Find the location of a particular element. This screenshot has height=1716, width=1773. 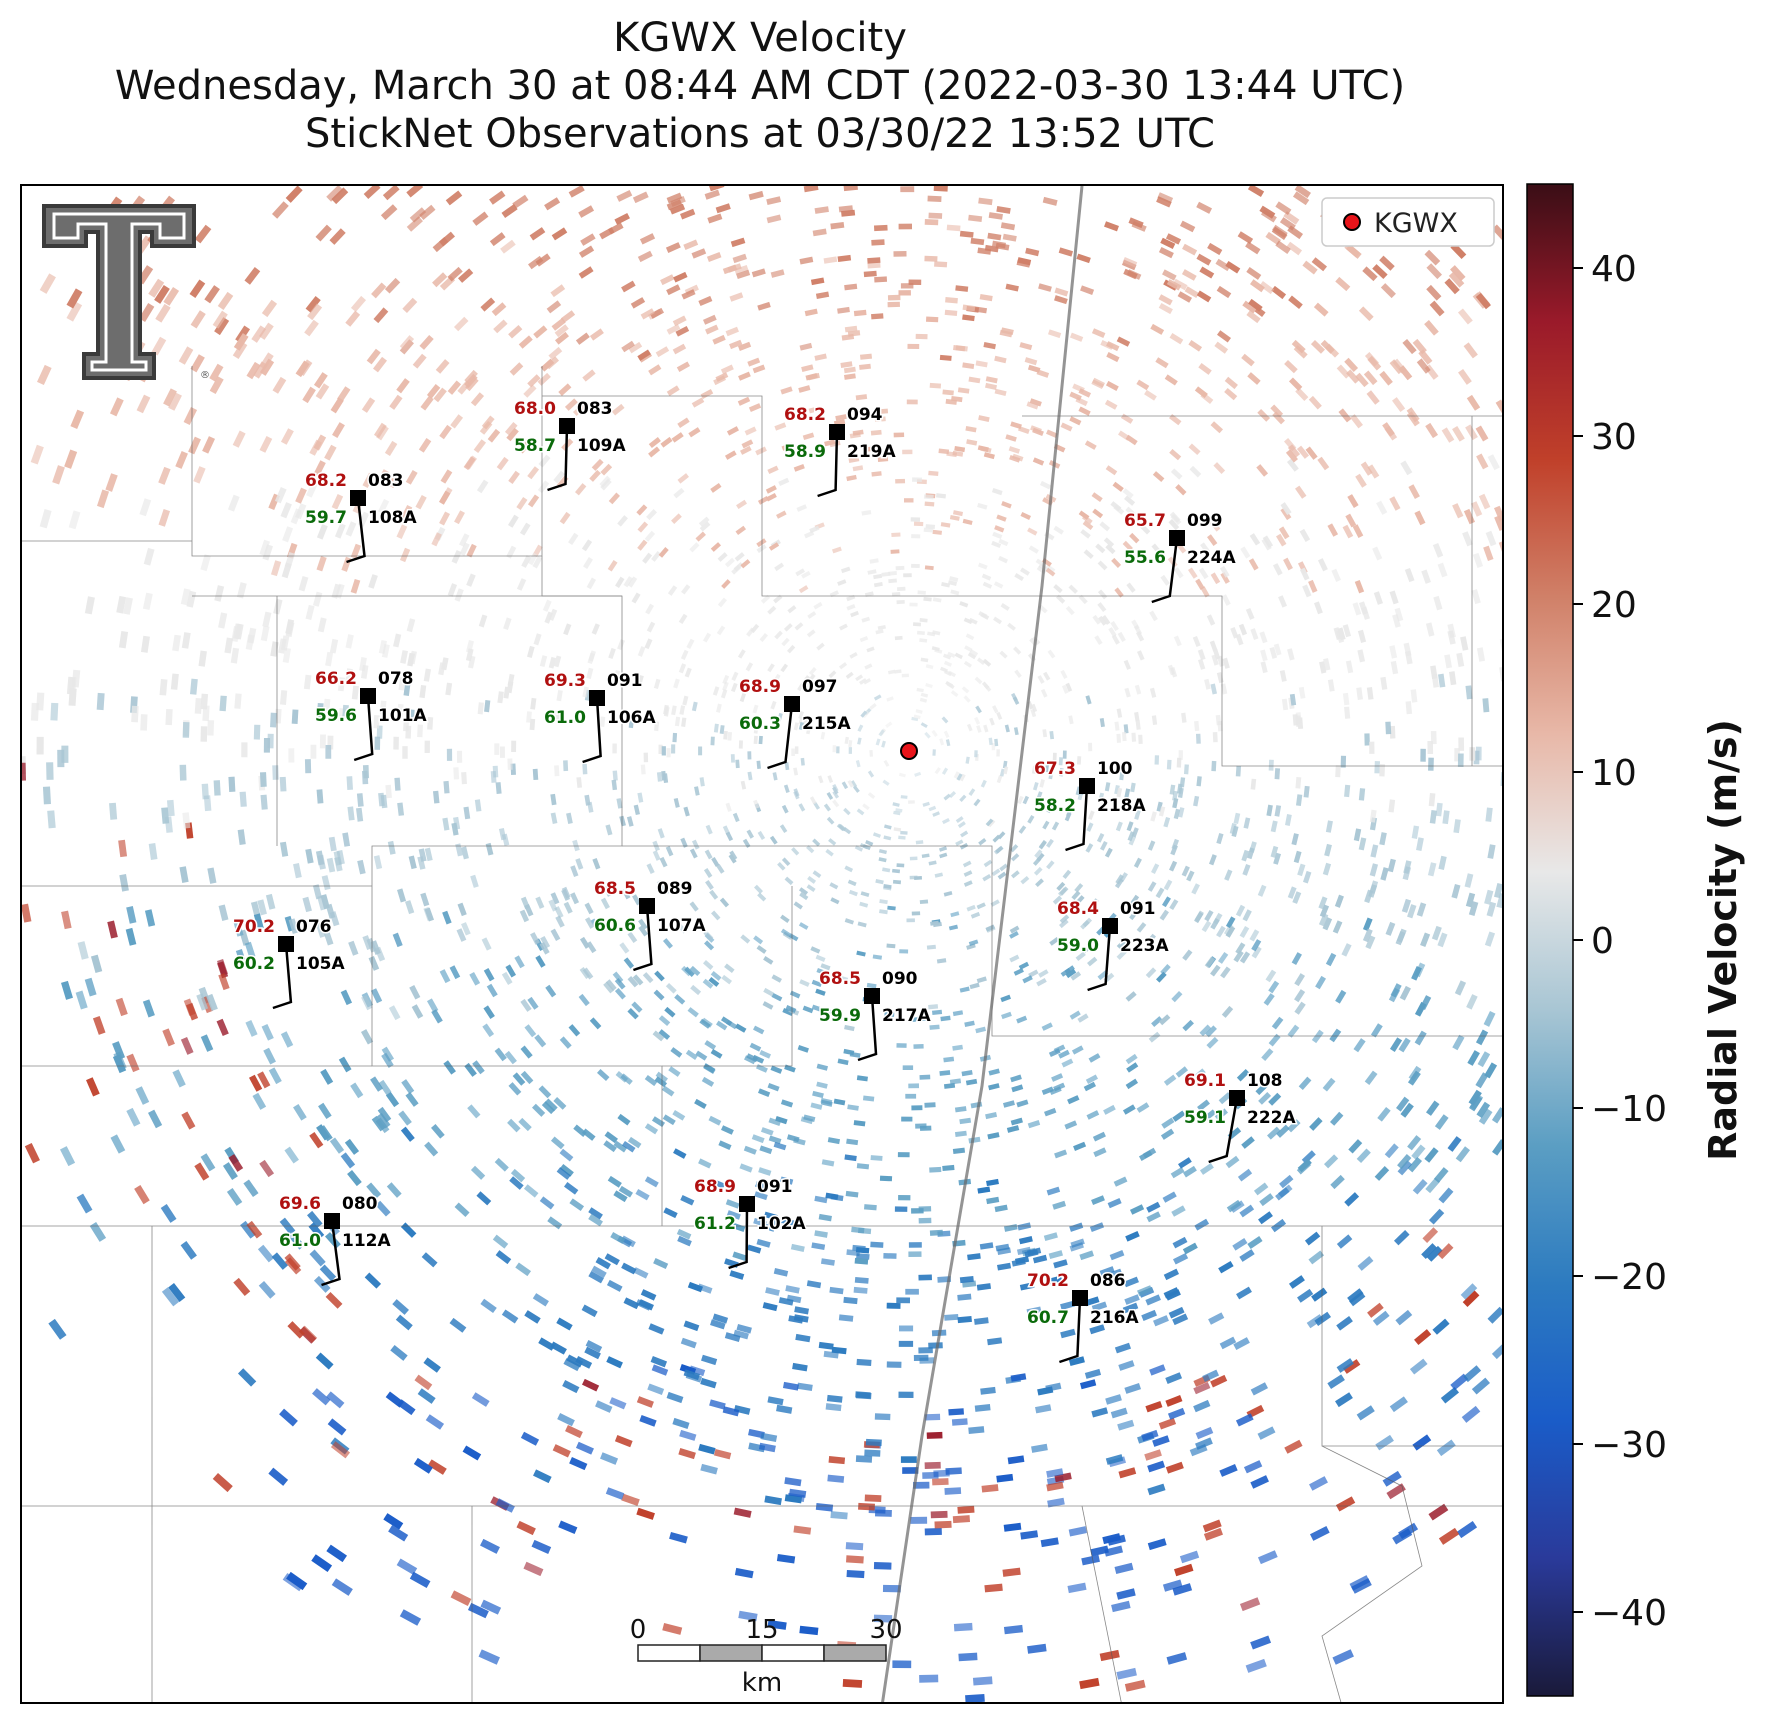

station-id: 105A is located at coordinates (320, 964).